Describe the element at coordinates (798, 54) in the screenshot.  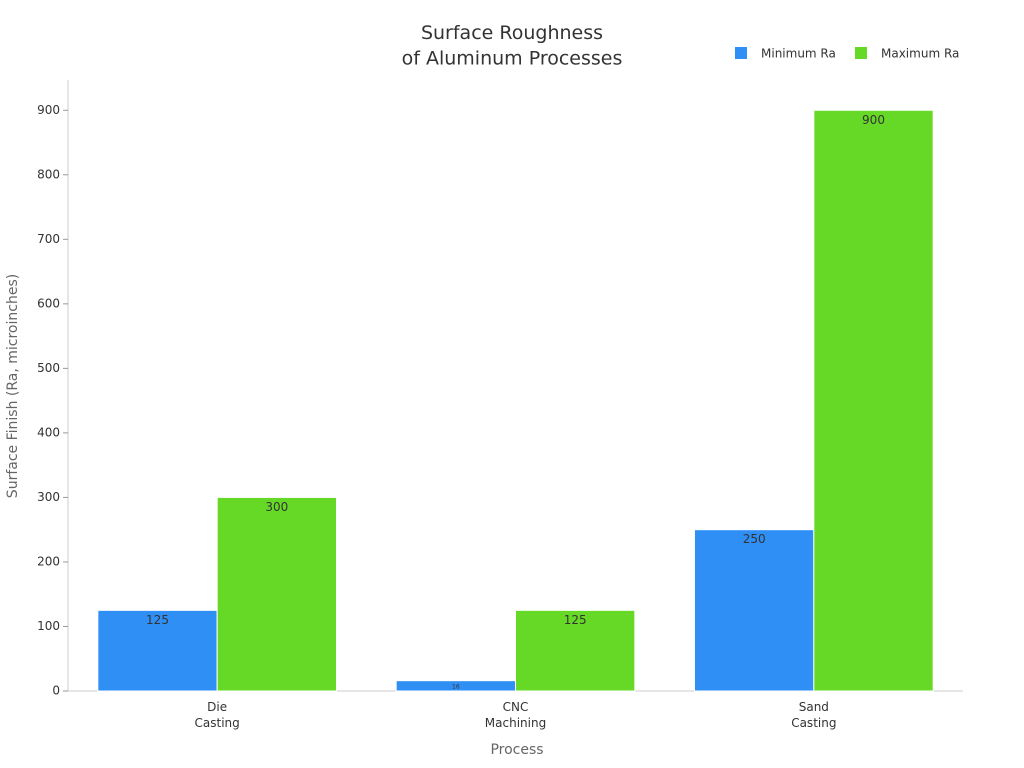
I see `legend-label: Minimum Ra` at that location.